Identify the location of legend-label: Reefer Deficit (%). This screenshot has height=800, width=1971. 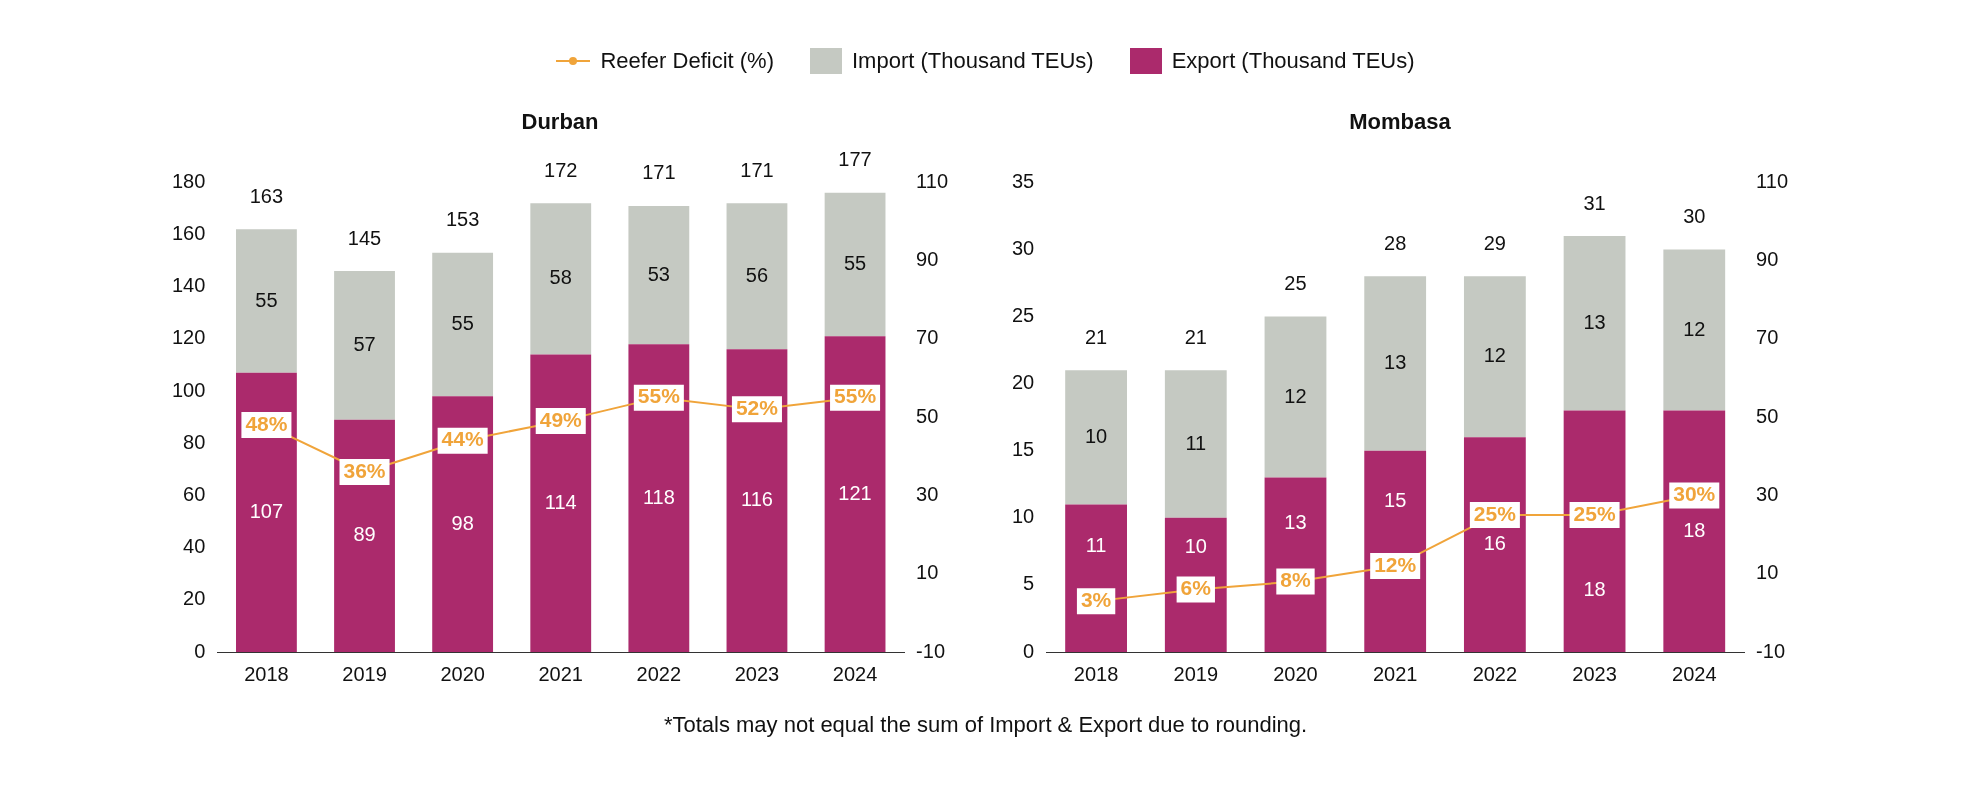
(687, 61).